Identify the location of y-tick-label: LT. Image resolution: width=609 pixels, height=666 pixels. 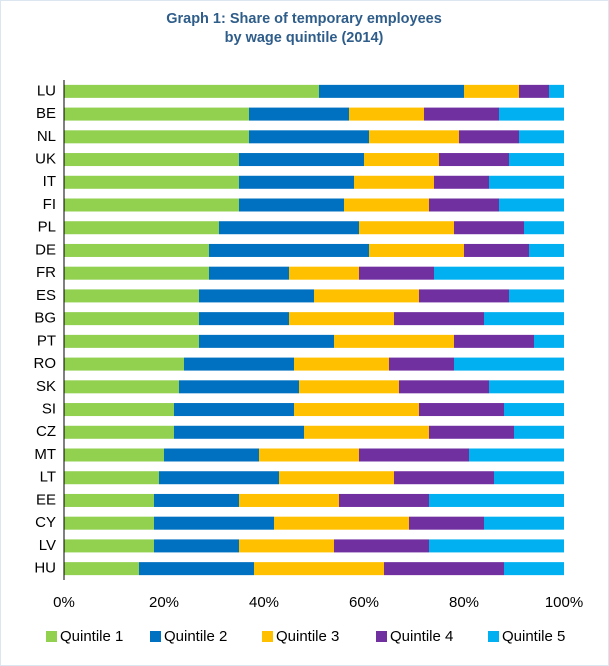
(48, 477).